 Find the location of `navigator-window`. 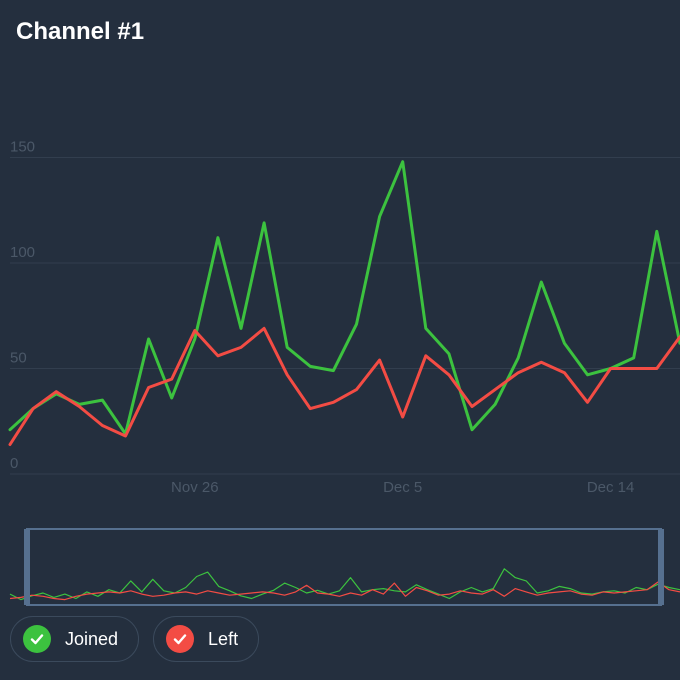

navigator-window is located at coordinates (344, 567).